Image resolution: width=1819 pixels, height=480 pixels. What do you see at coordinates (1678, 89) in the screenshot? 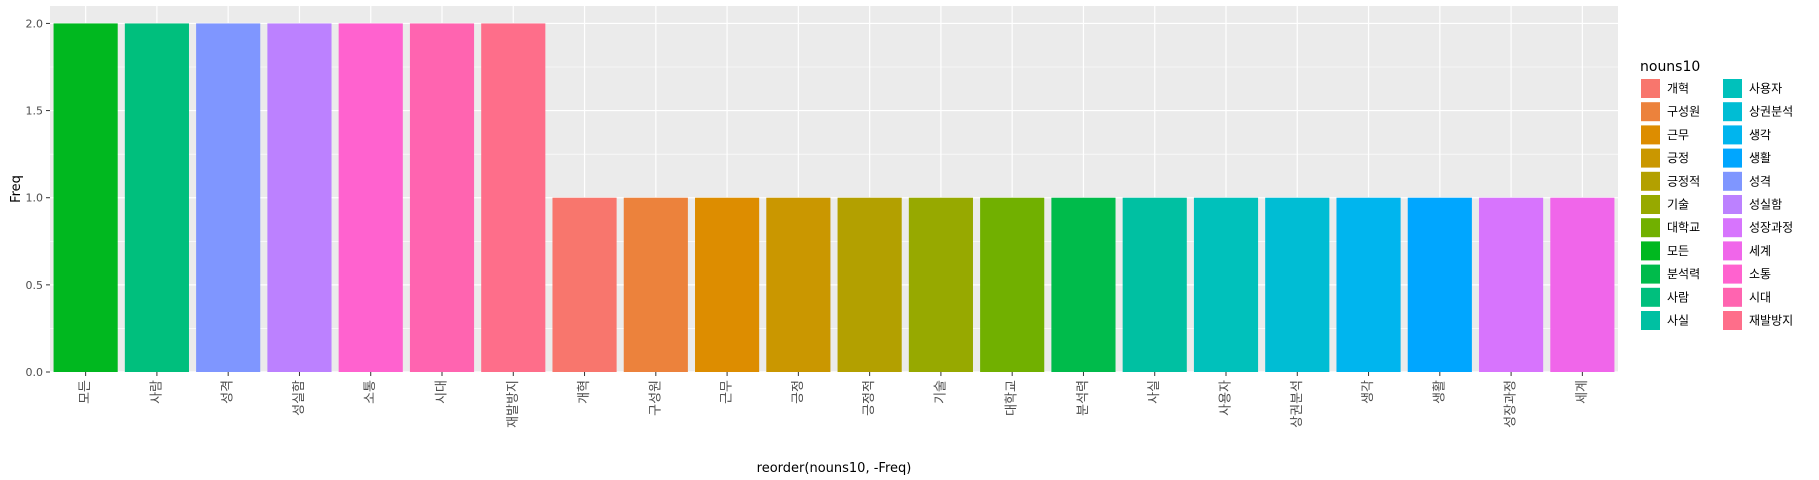
I see `legend-label: 개혁` at bounding box center [1678, 89].